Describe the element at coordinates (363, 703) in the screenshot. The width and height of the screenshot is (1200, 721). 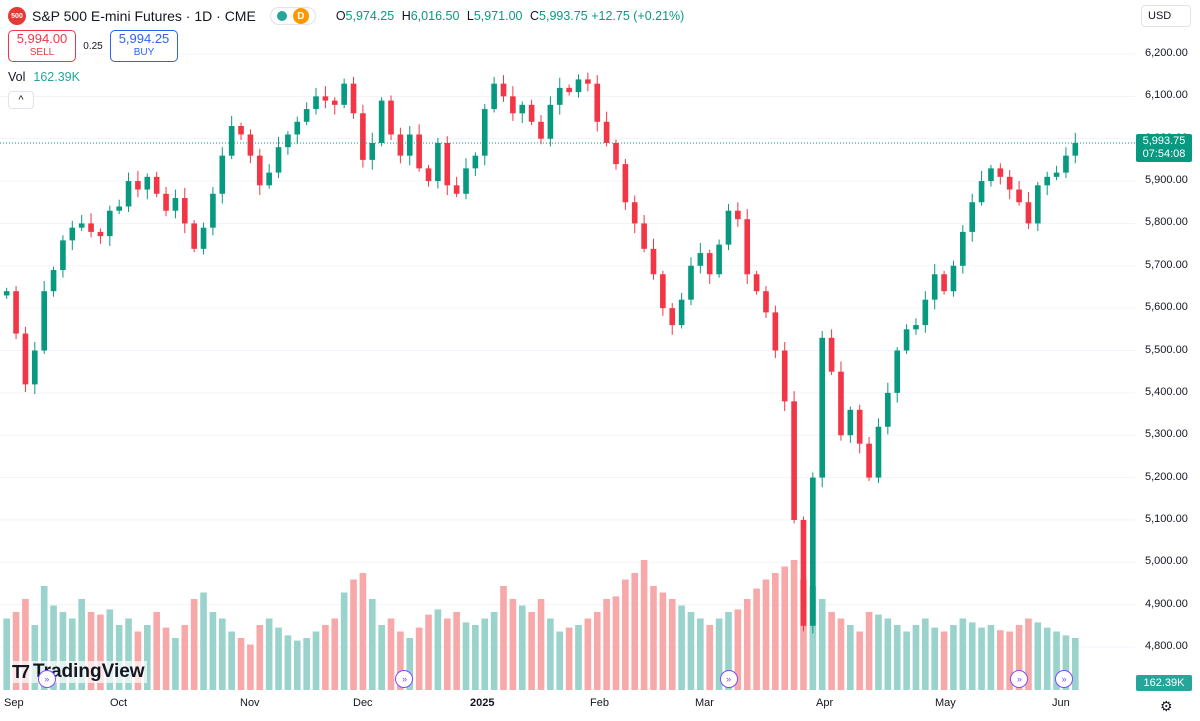
I see `time-tick-label: Dec` at that location.